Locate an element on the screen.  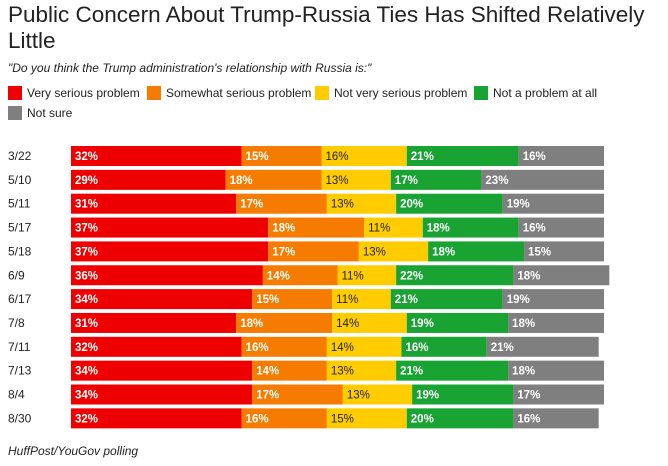
data-label: 36% is located at coordinates (86, 276).